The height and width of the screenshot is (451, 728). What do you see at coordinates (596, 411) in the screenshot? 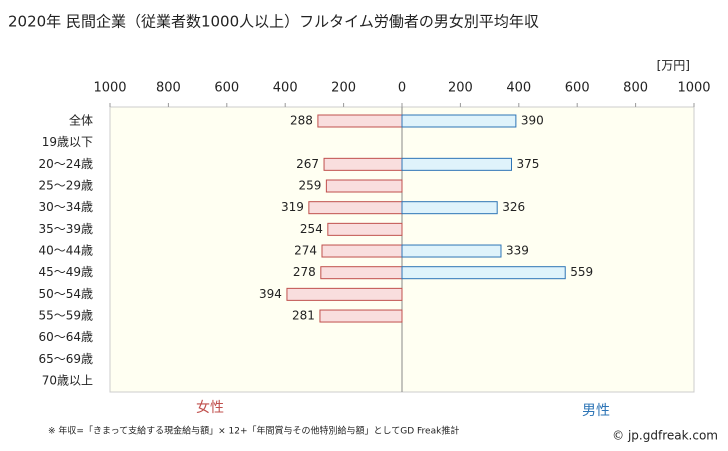
I see `legend-label: 男性` at bounding box center [596, 411].